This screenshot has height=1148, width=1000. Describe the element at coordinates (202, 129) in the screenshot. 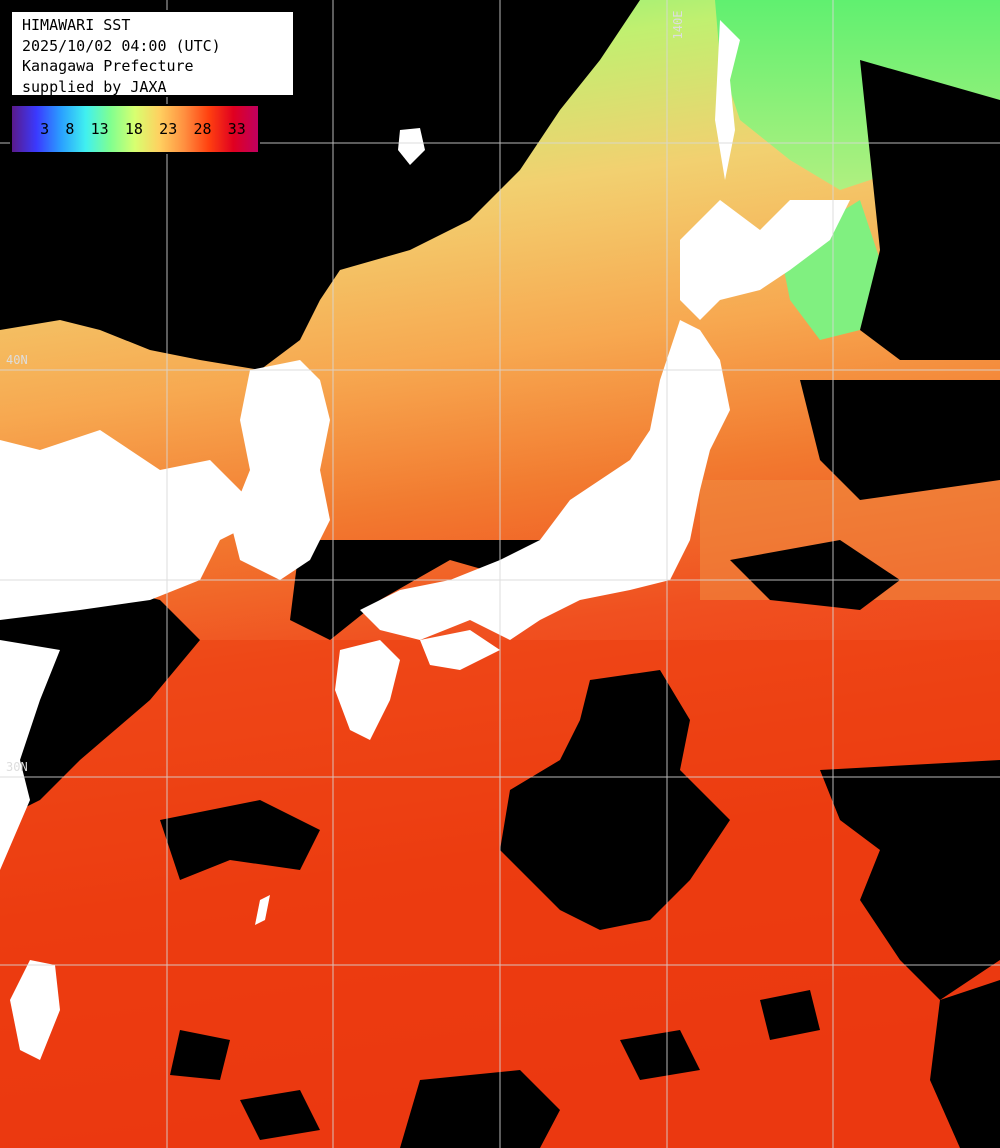

I see `colorbar-tick: 28` at that location.